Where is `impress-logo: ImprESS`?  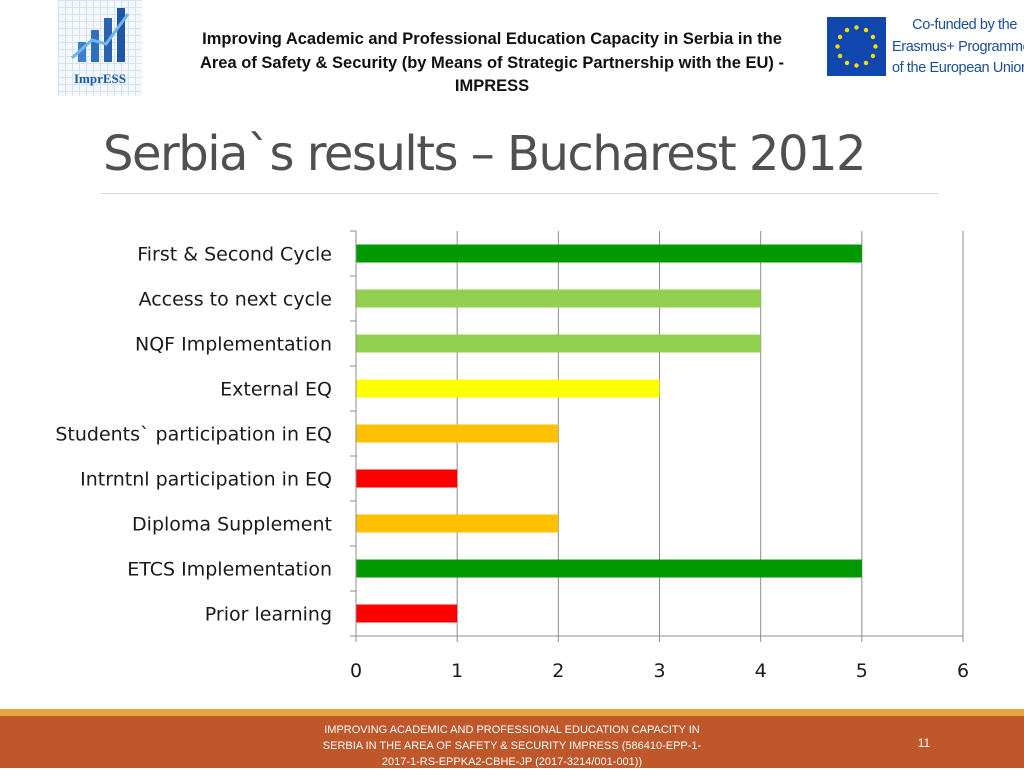
impress-logo: ImprESS is located at coordinates (100, 48).